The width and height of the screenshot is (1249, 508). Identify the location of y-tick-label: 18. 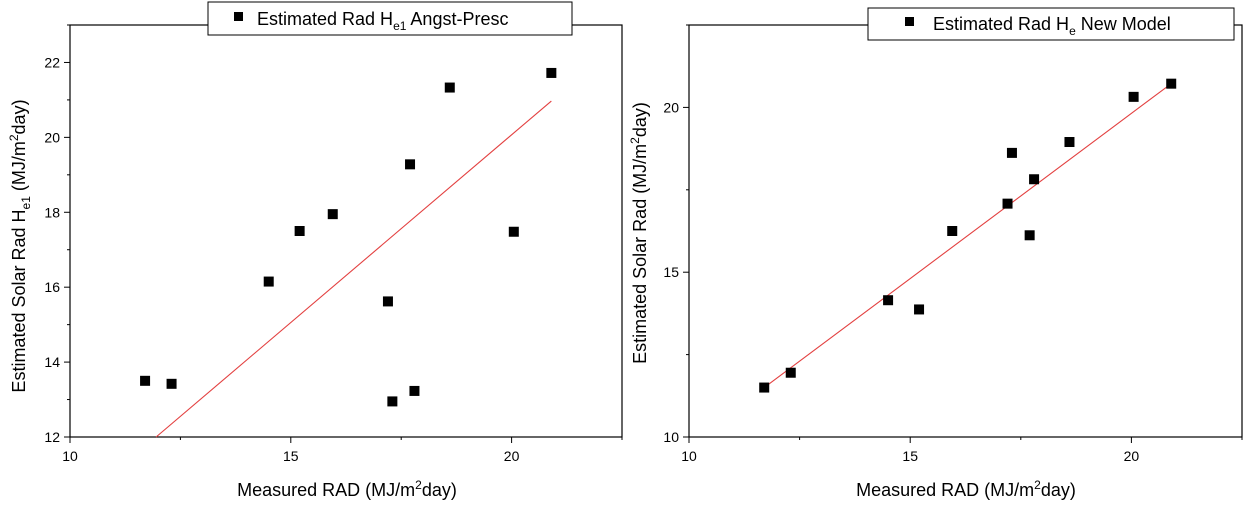
(52, 212).